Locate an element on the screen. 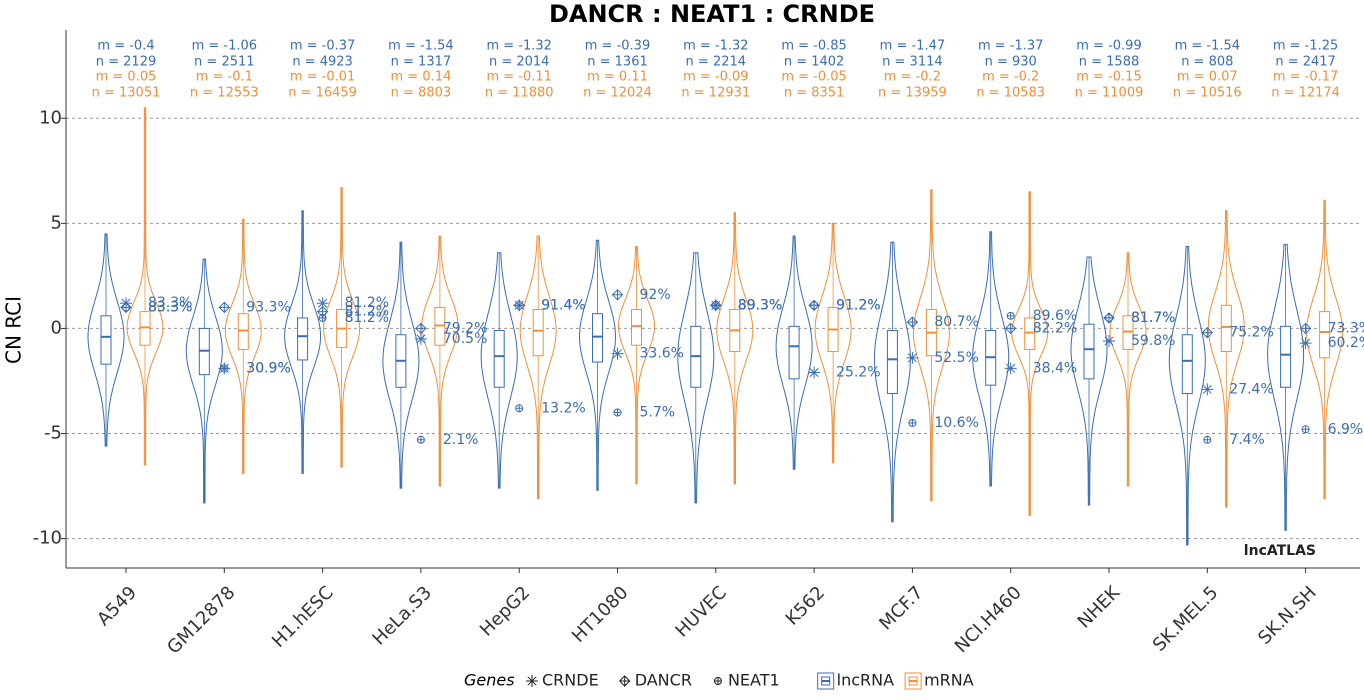  gene-label: 60.2% is located at coordinates (1346, 343).